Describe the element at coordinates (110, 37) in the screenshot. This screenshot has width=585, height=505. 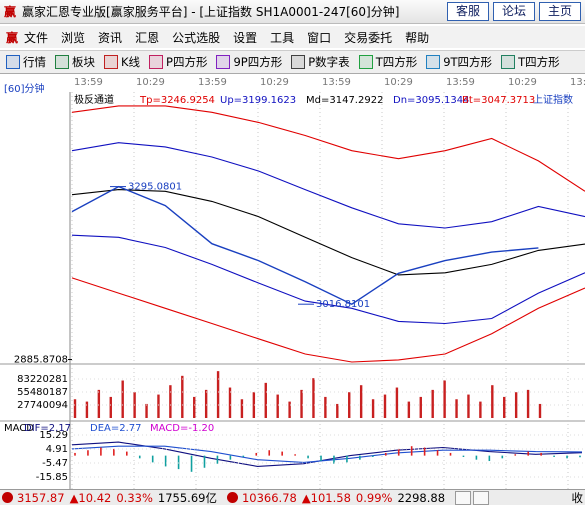
I see `menu-item: 资讯` at that location.